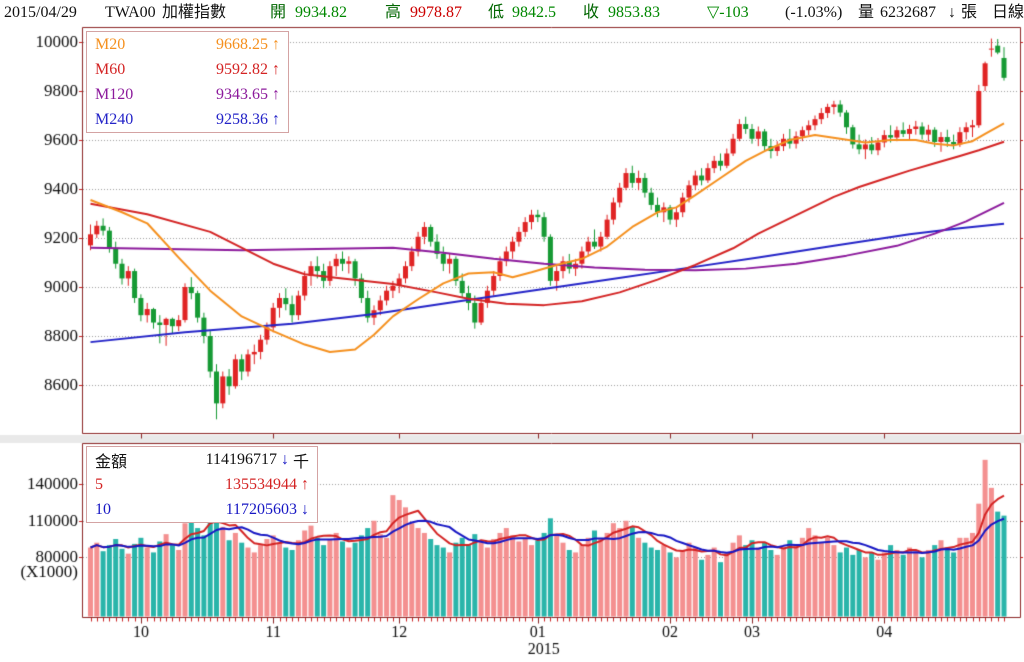 This screenshot has width=1024, height=662. I want to click on volume-unit-label: 張, so click(969, 12).